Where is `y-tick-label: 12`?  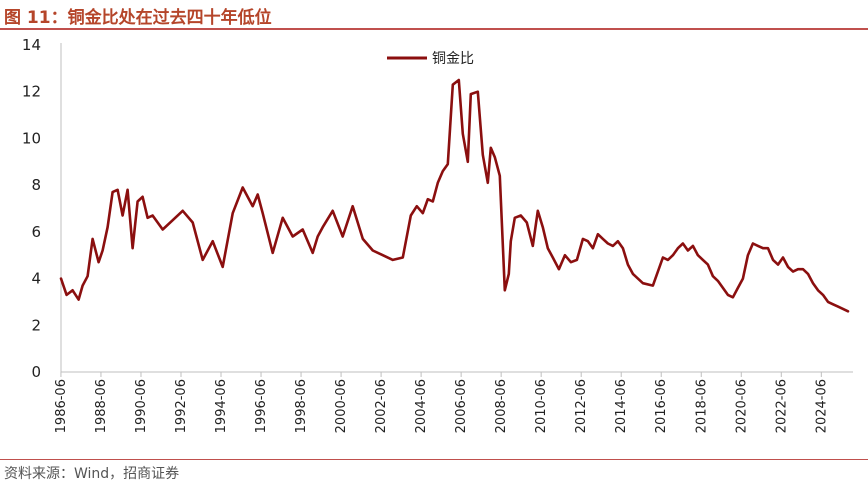 y-tick-label: 12 is located at coordinates (31, 92).